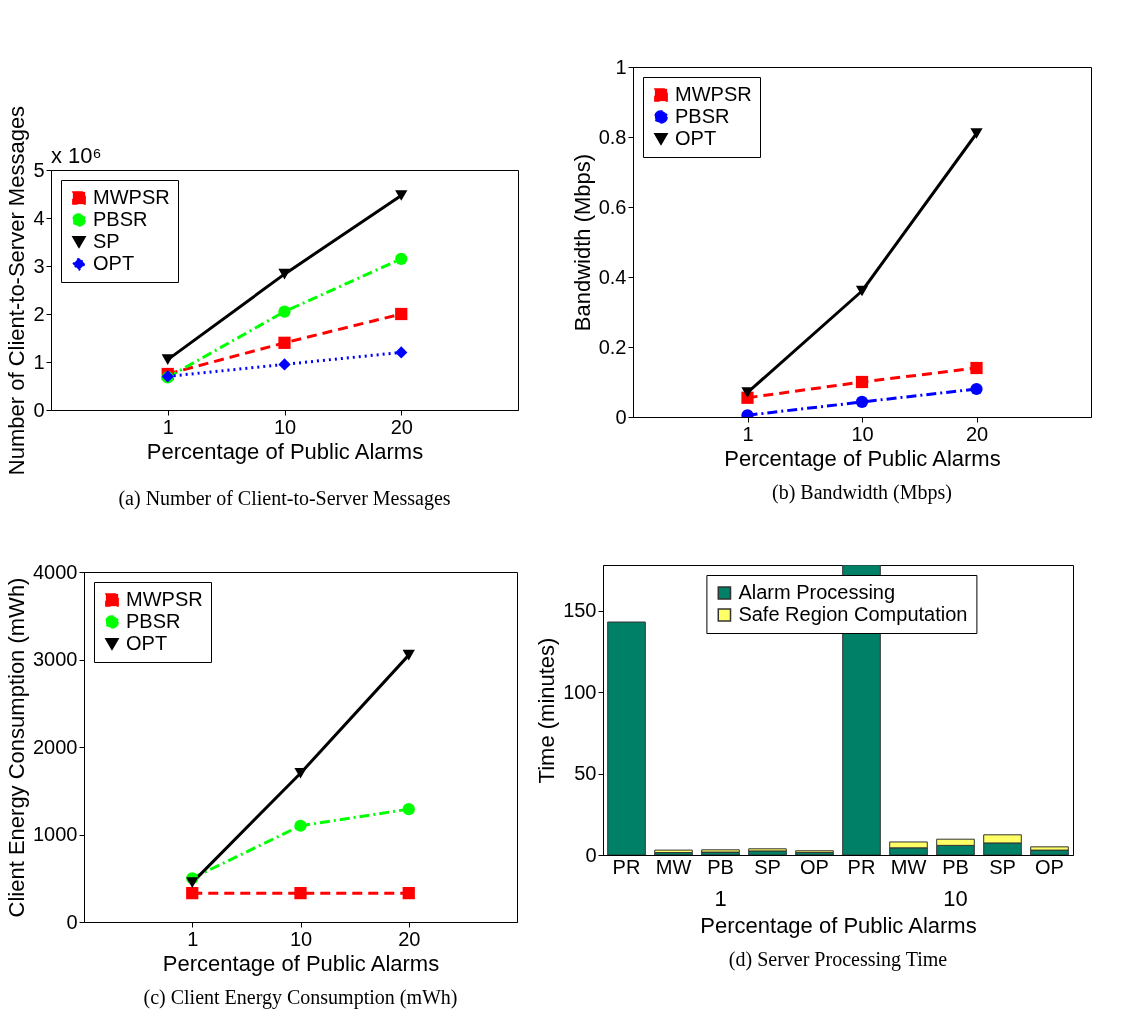 Image resolution: width=1133 pixels, height=1027 pixels. Describe the element at coordinates (547, 710) in the screenshot. I see `y-axis-title: Time (minutes)` at that location.